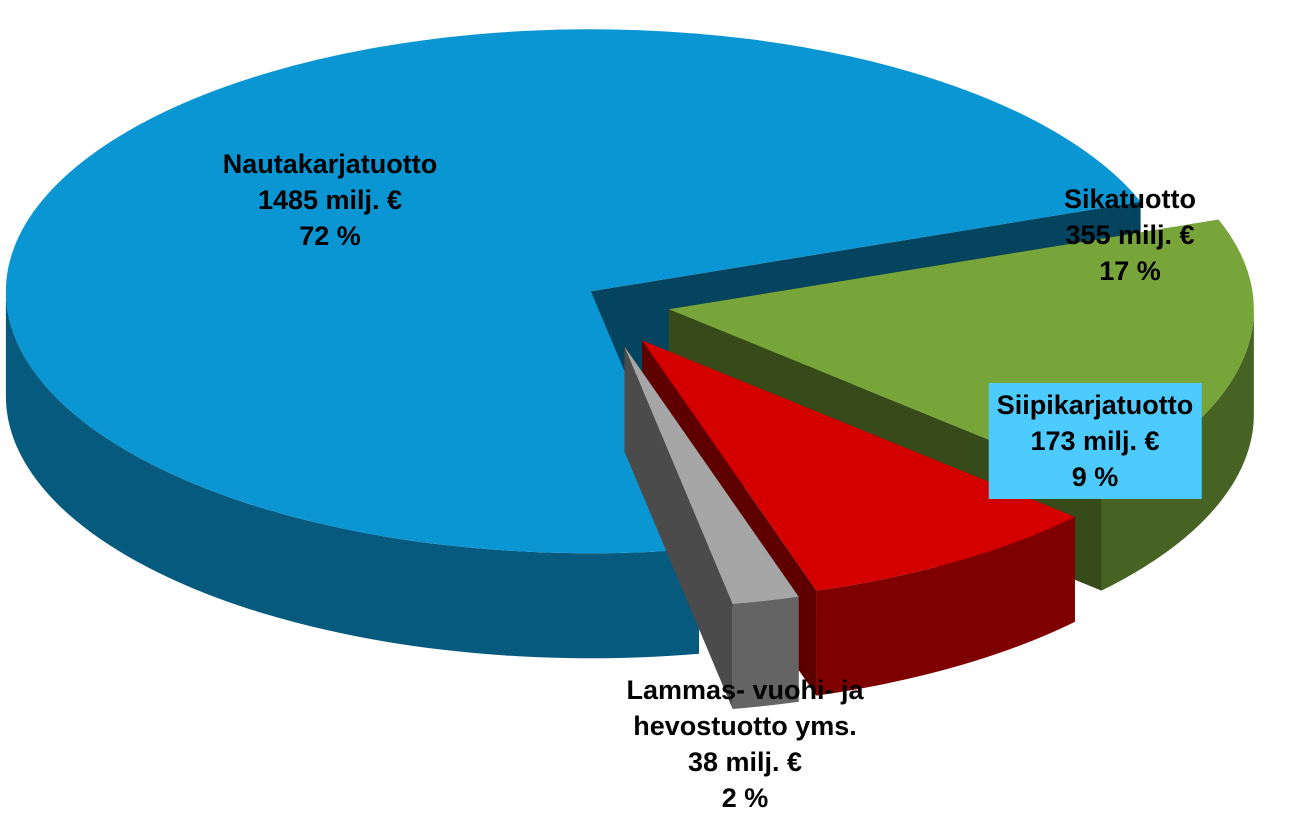 The image size is (1299, 835). I want to click on label-percent: 72 %, so click(330, 236).